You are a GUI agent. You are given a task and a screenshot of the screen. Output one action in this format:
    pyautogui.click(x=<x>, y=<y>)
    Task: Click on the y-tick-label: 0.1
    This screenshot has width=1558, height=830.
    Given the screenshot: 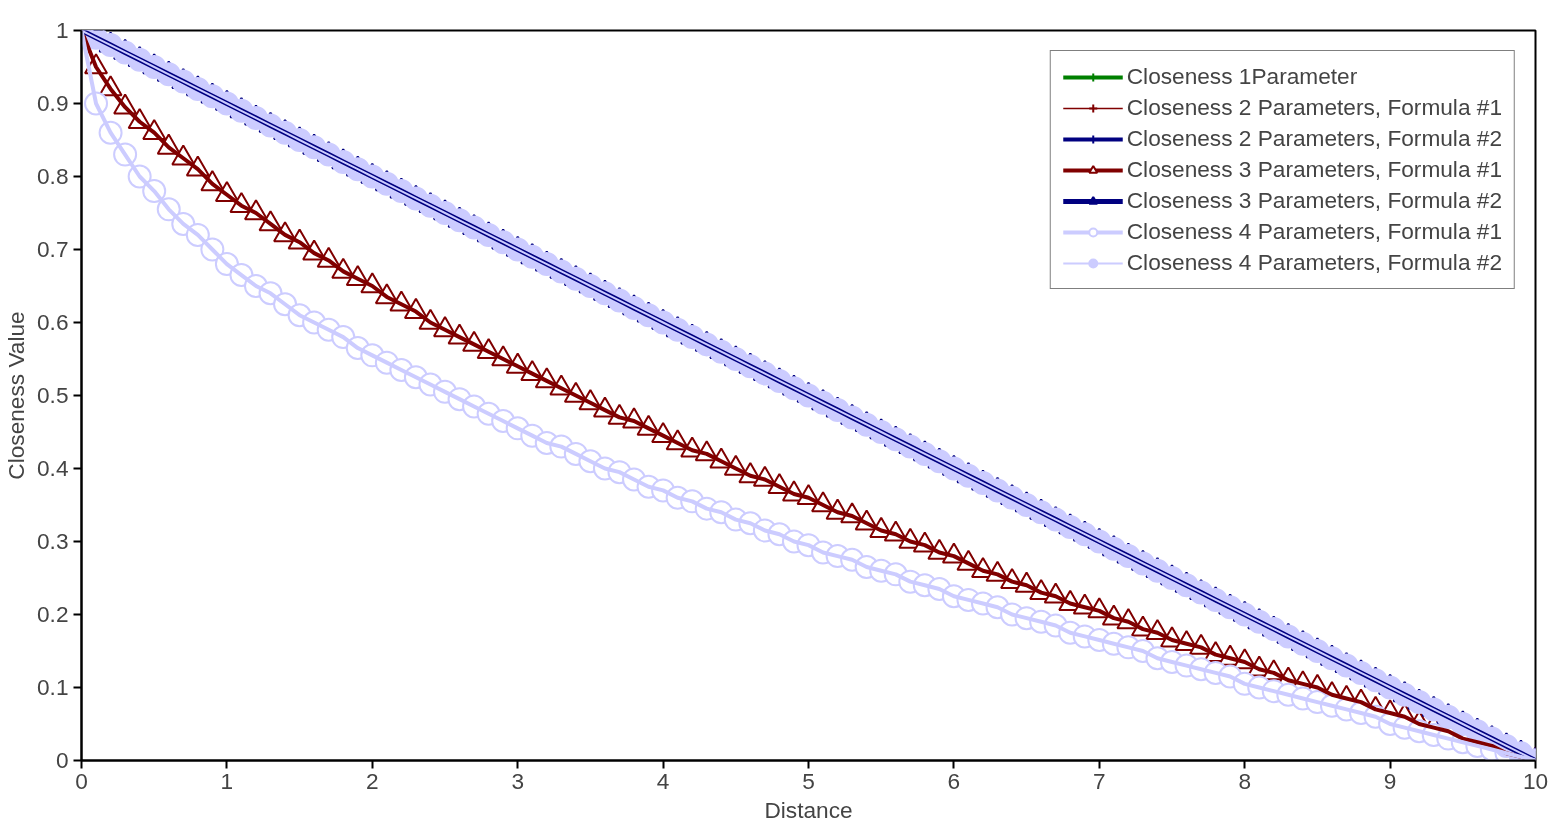 What is the action you would take?
    pyautogui.click(x=53, y=687)
    